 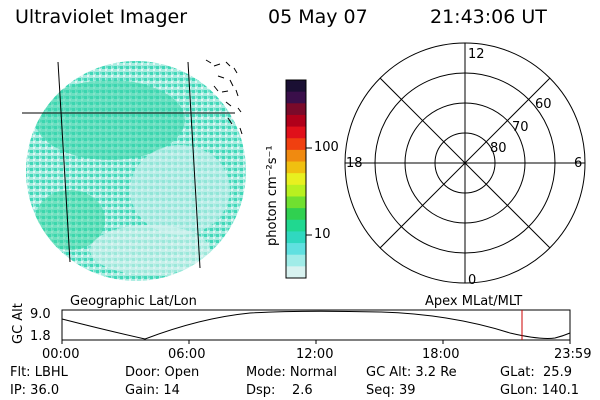 I want to click on coastline, so click(x=224, y=97).